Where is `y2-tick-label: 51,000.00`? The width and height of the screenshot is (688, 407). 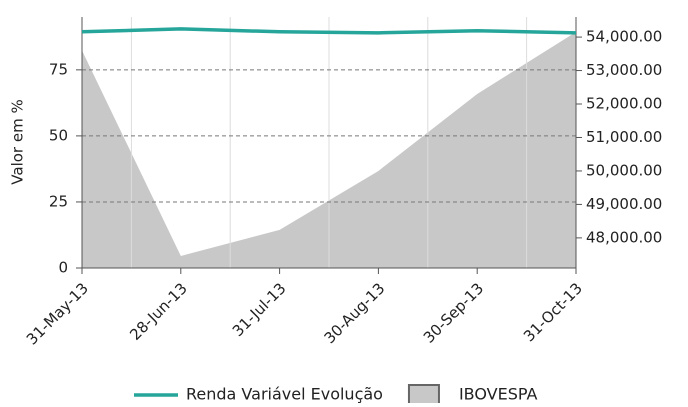
y2-tick-label: 51,000.00 is located at coordinates (624, 137).